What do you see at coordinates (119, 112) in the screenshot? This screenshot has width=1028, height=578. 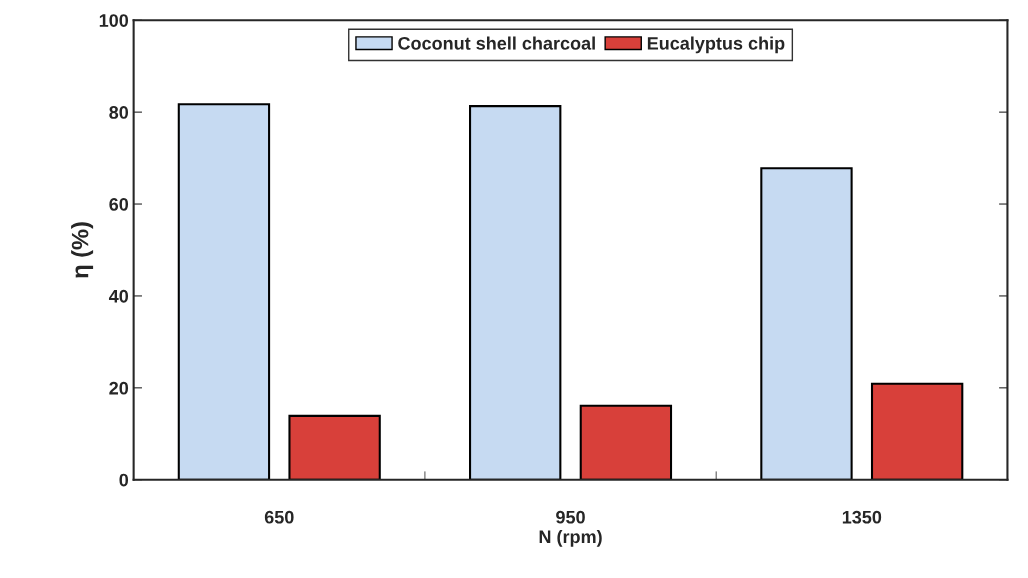 I see `y-tick-label: 80` at bounding box center [119, 112].